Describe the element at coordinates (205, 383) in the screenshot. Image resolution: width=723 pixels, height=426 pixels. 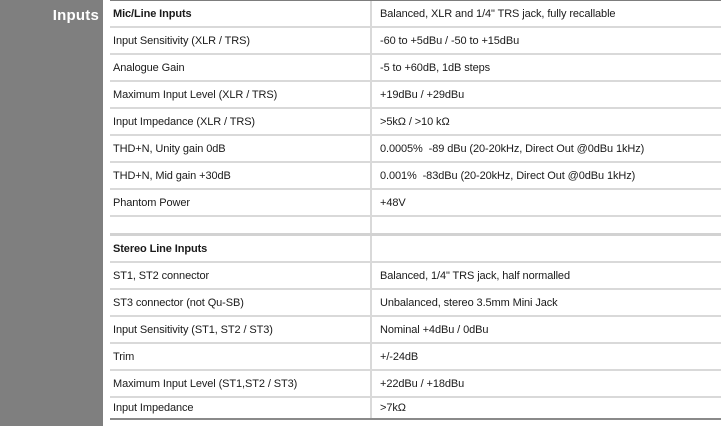
I see `spec-label-cell: Maximum Input Level (ST1,ST2 / ST3)` at that location.